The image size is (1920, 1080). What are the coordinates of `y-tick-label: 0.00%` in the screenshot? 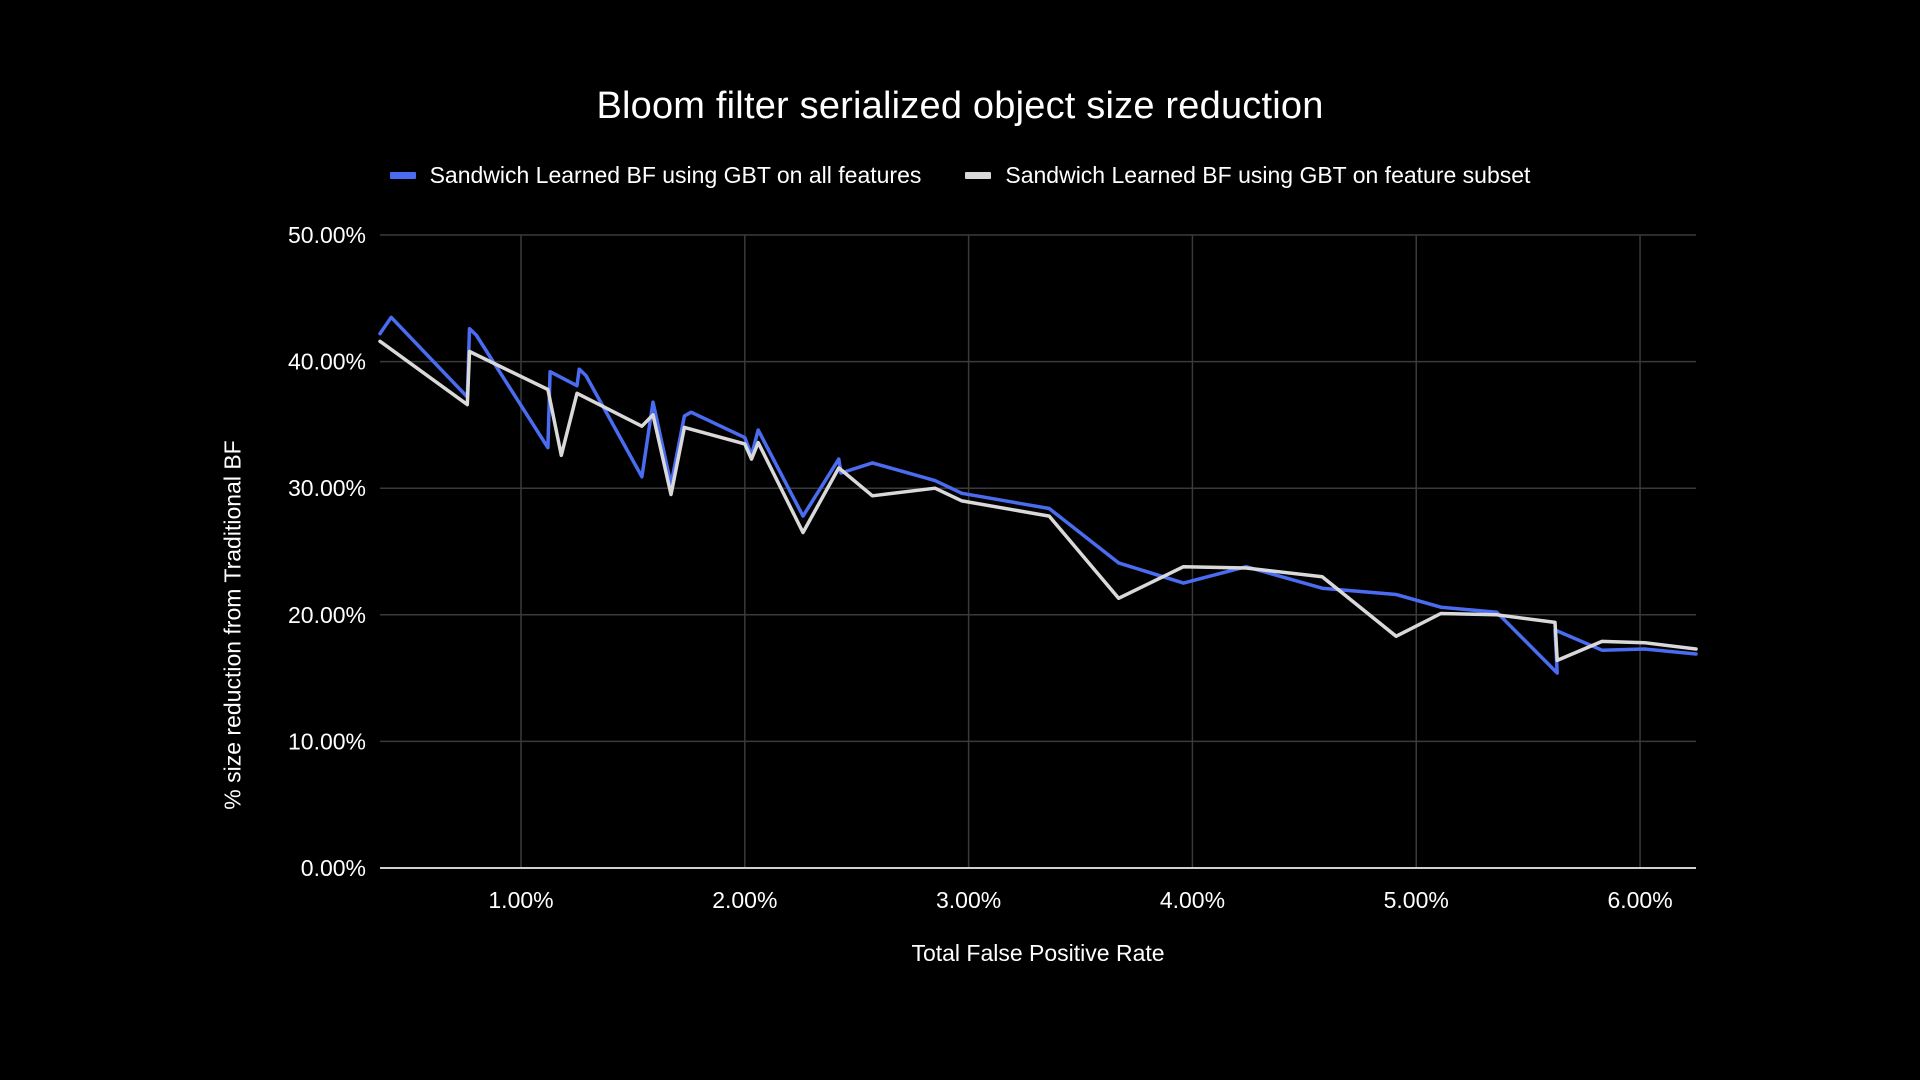 It's located at (333, 868).